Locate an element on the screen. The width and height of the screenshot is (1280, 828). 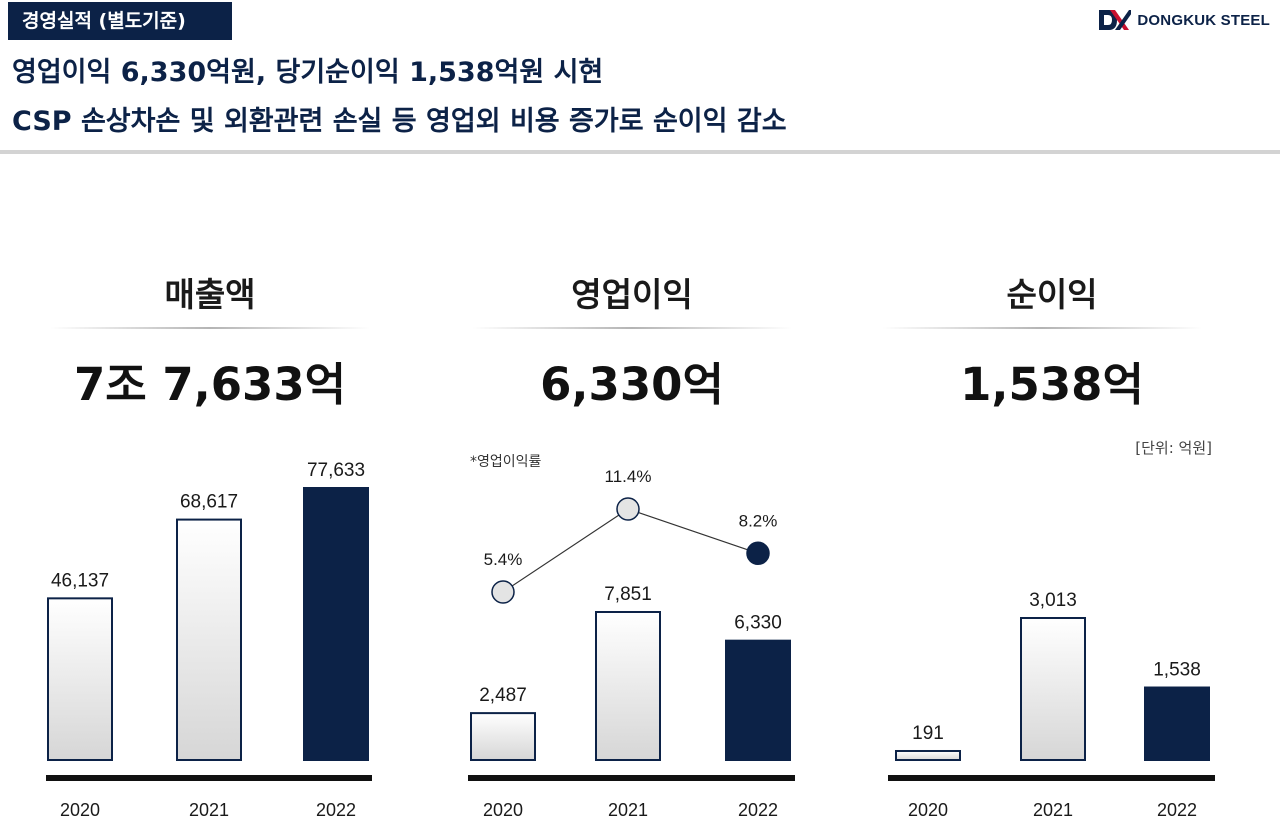
panel-total: 1,538억 is located at coordinates (1052, 384).